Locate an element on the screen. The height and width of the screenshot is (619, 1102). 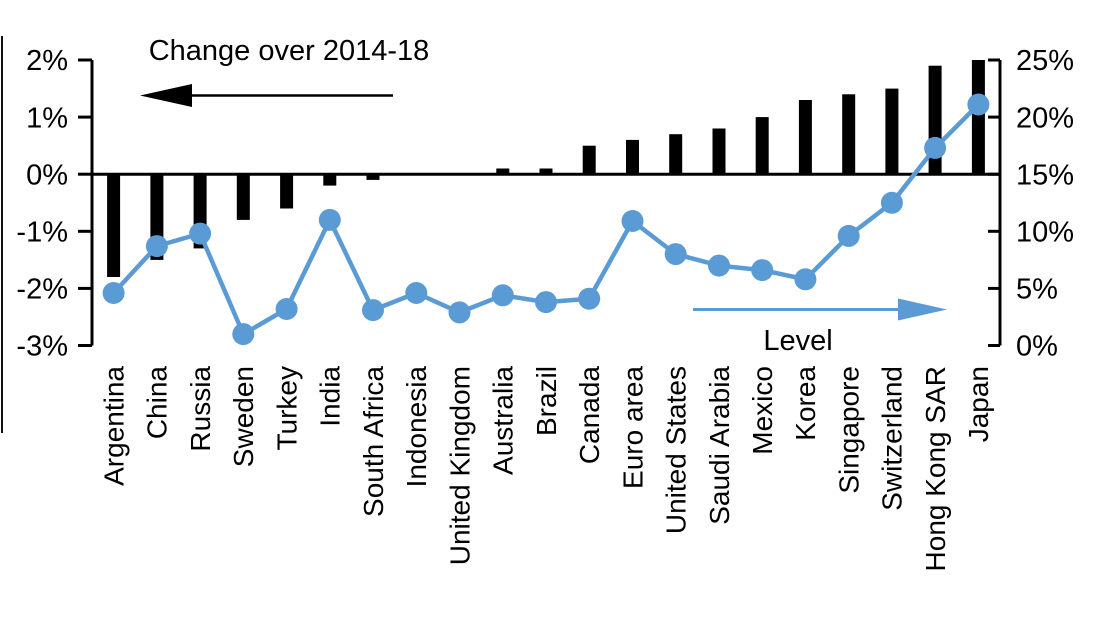
category-label-singapore: Singapore is located at coordinates (849, 430).